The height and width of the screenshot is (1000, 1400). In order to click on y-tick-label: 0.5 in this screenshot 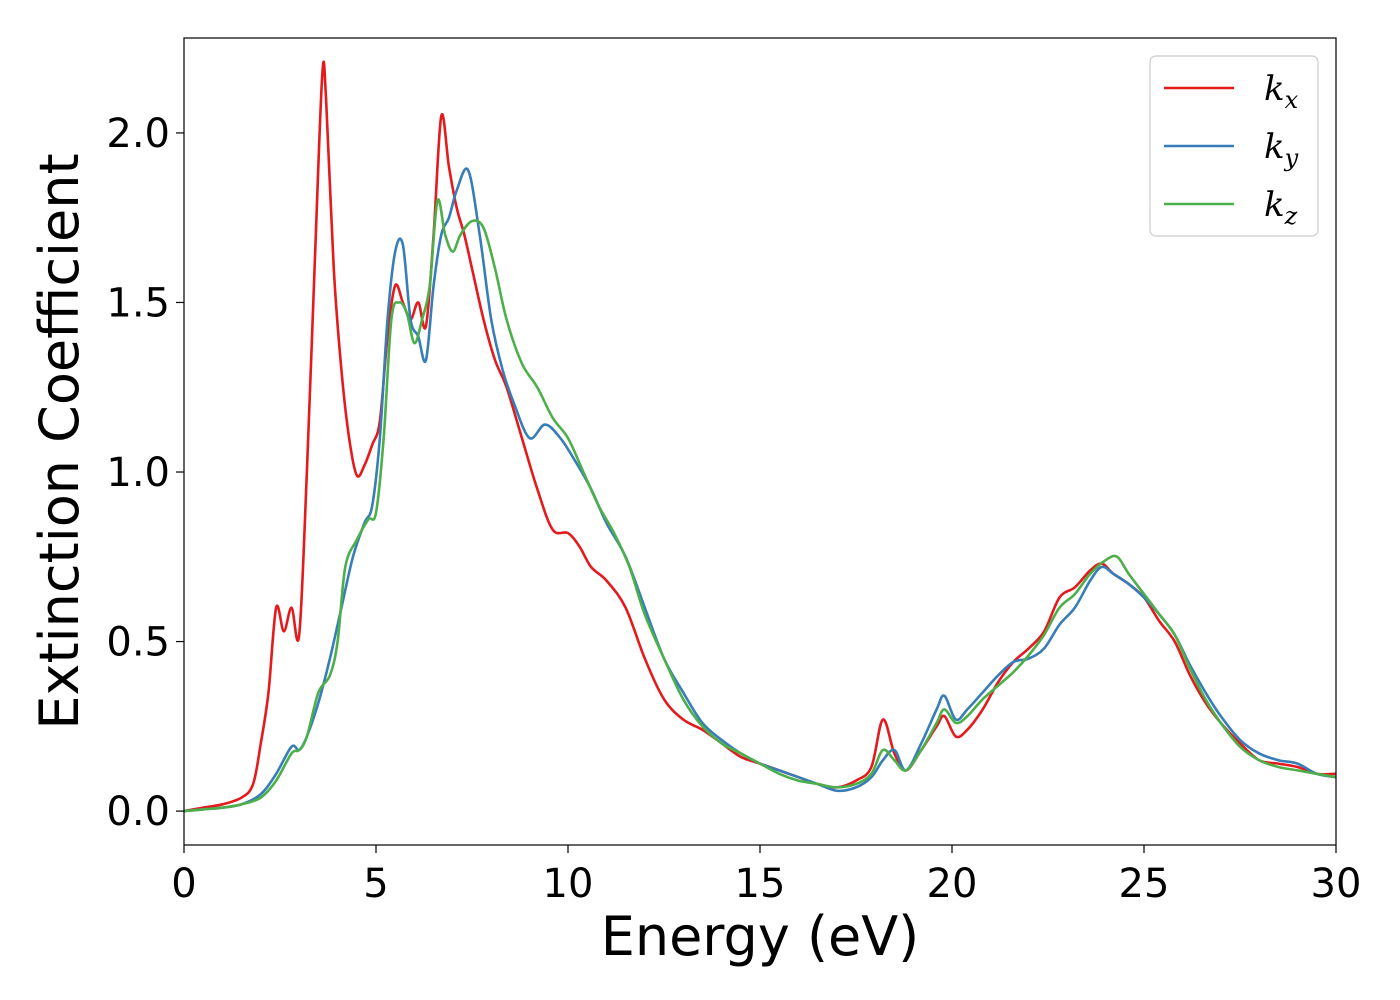, I will do `click(138, 643)`.